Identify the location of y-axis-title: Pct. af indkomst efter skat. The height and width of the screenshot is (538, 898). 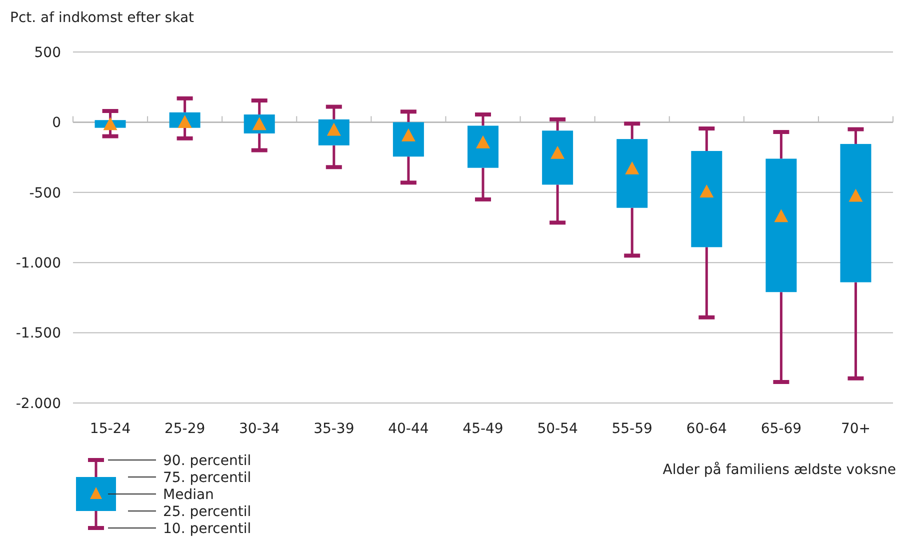
(102, 18).